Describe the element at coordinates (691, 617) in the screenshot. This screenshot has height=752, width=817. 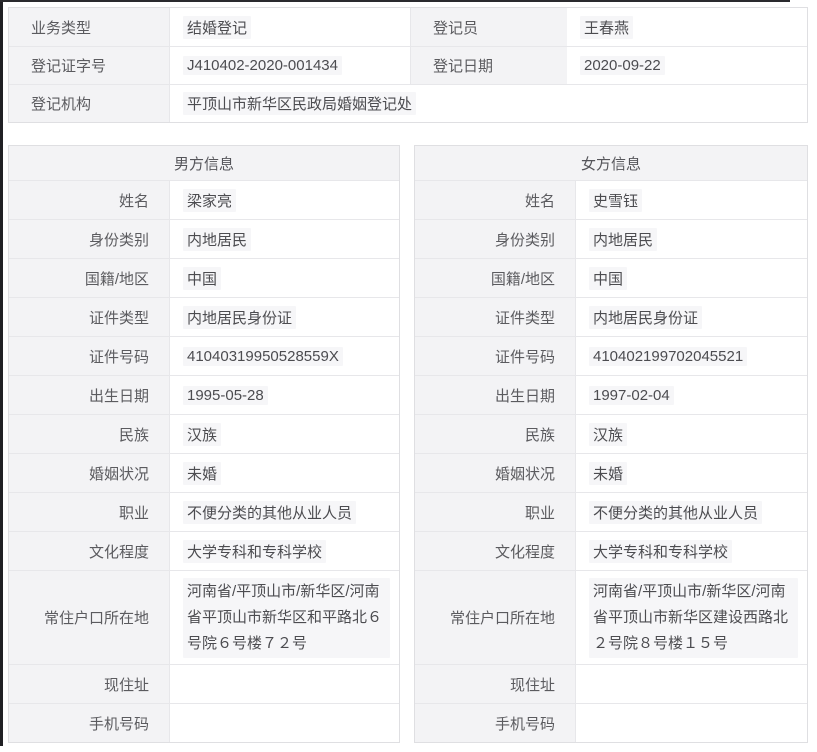
I see `female-household-address-value: 河南省/平顶山市/新华区/河南省平顶山市新华区建设西路北２号院８号楼１５号` at that location.